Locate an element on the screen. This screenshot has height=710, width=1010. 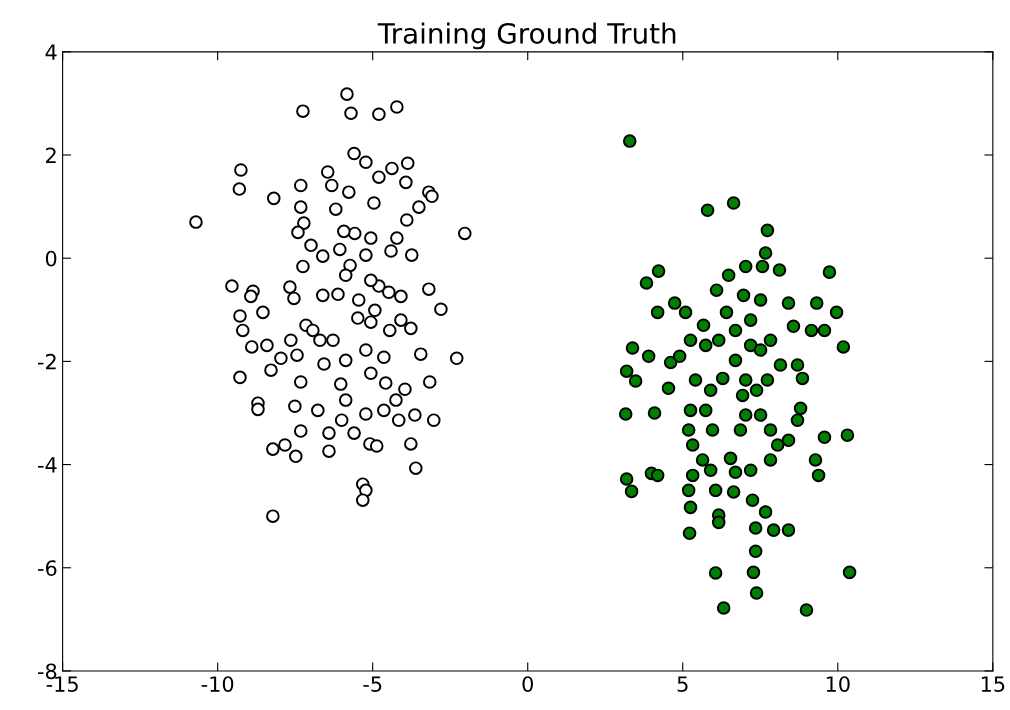
chart-title: Training Ground Truth is located at coordinates (526, 36).